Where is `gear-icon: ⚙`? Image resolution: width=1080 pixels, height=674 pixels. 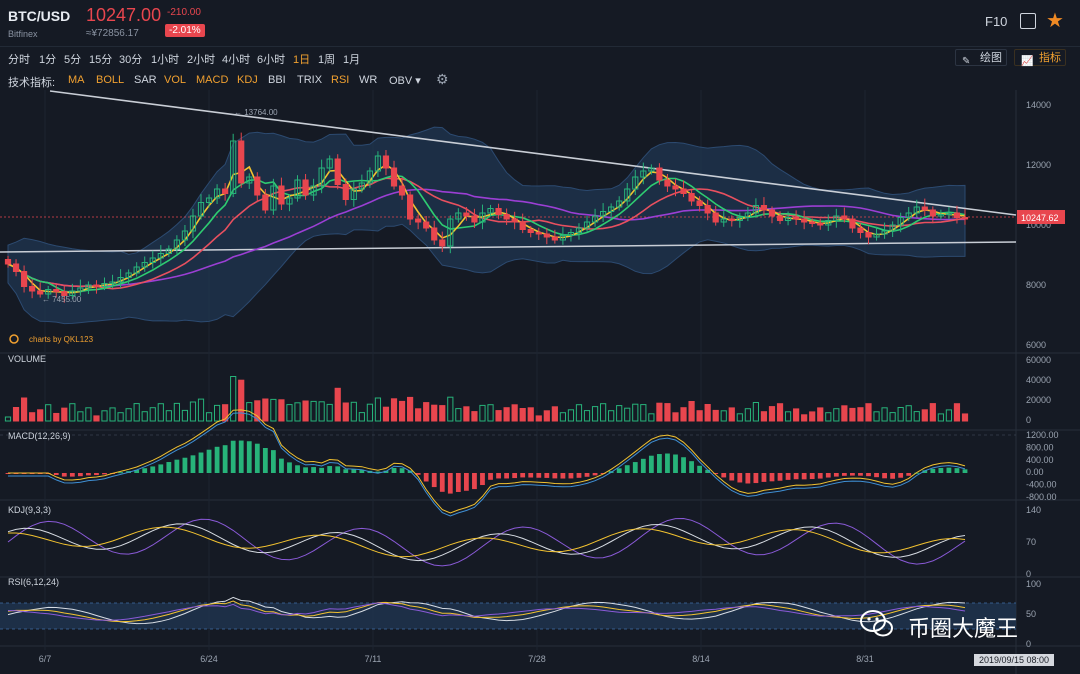 gear-icon: ⚙ is located at coordinates (442, 79).